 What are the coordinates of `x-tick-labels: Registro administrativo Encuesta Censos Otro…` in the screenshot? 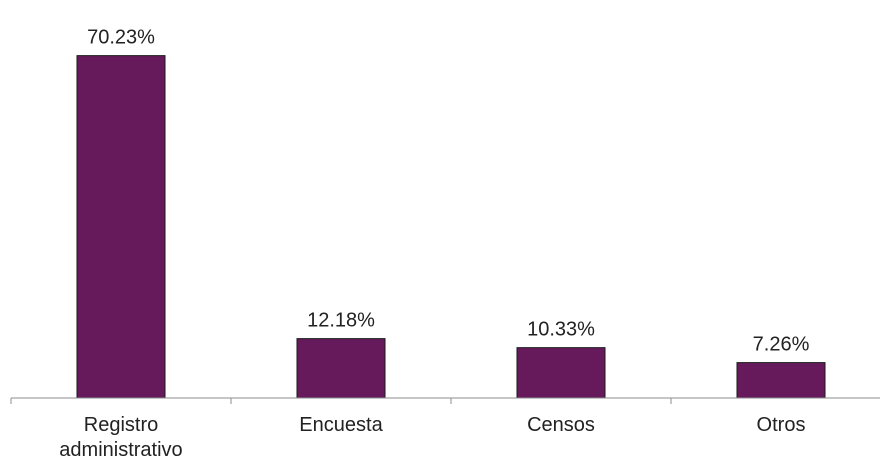 It's located at (432, 437).